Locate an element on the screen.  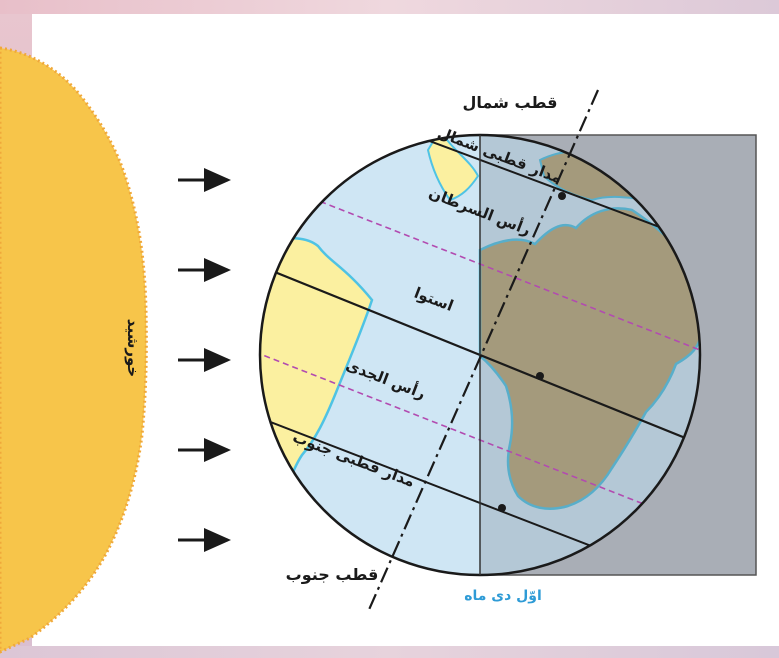
south-pole-label: قطب جنوب is located at coordinates (332, 574).